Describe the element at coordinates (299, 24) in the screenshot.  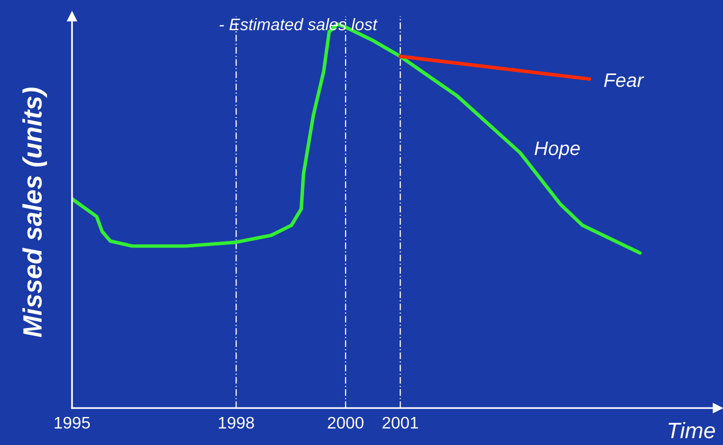
I see `annotation: - Estimated sales lost` at that location.